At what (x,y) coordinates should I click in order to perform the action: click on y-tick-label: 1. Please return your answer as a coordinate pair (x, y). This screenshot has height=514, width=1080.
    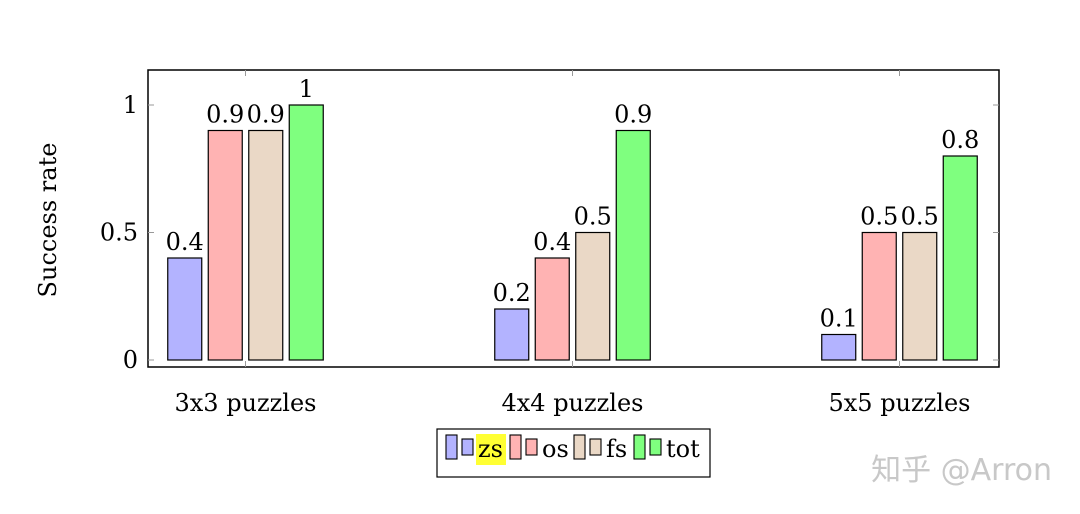
    Looking at the image, I should click on (130, 105).